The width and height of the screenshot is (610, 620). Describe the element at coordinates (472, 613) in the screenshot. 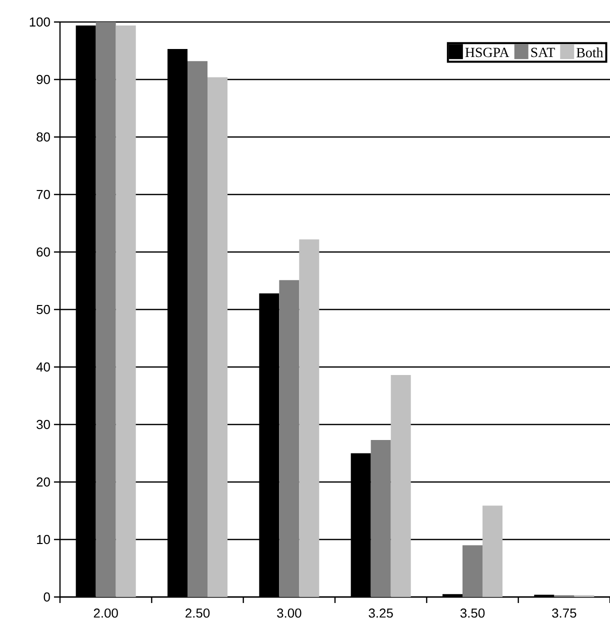

I see `x-tick-label: 3.50` at that location.